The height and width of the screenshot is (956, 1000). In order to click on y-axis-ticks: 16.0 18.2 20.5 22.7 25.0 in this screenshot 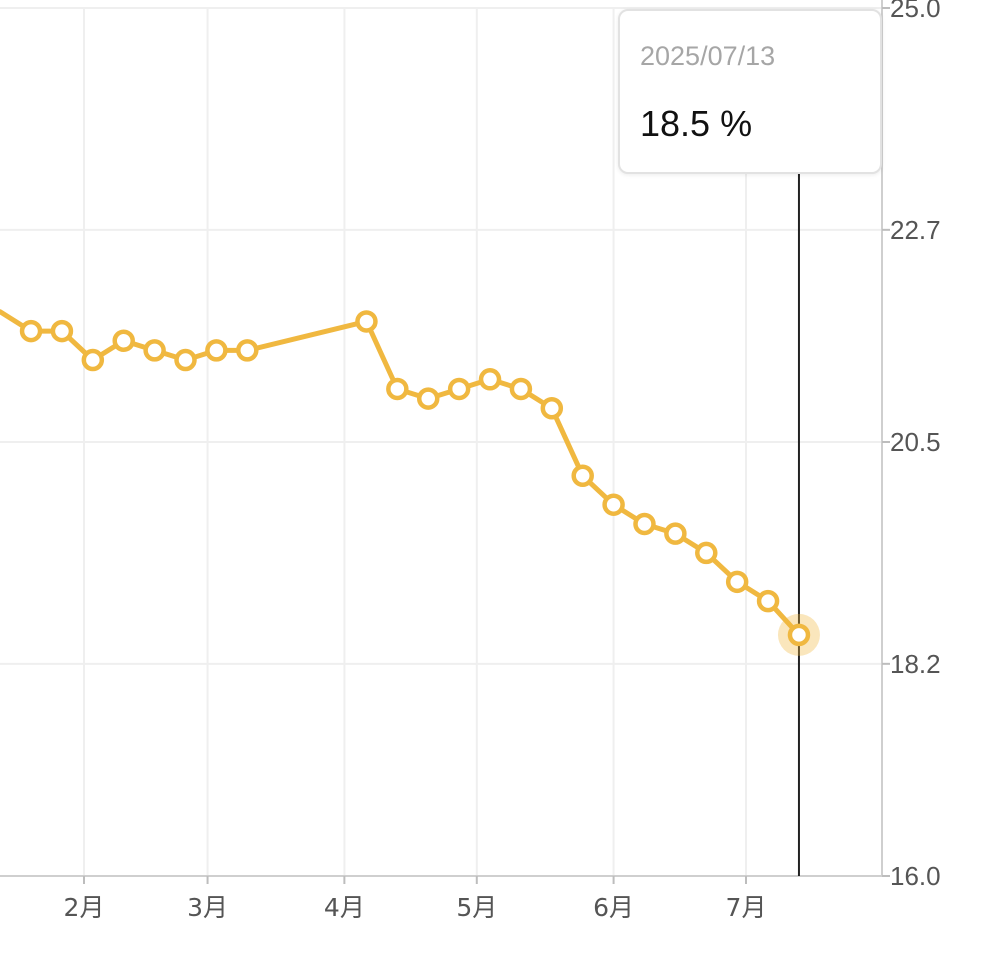, I will do `click(911, 445)`.